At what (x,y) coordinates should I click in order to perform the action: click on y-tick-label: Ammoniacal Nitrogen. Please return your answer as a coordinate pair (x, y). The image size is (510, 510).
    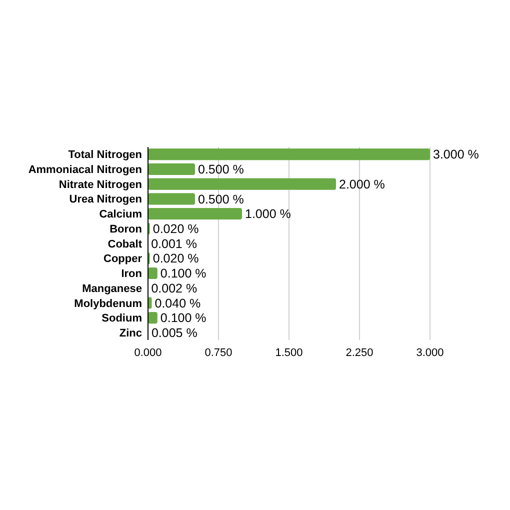
    Looking at the image, I should click on (85, 170).